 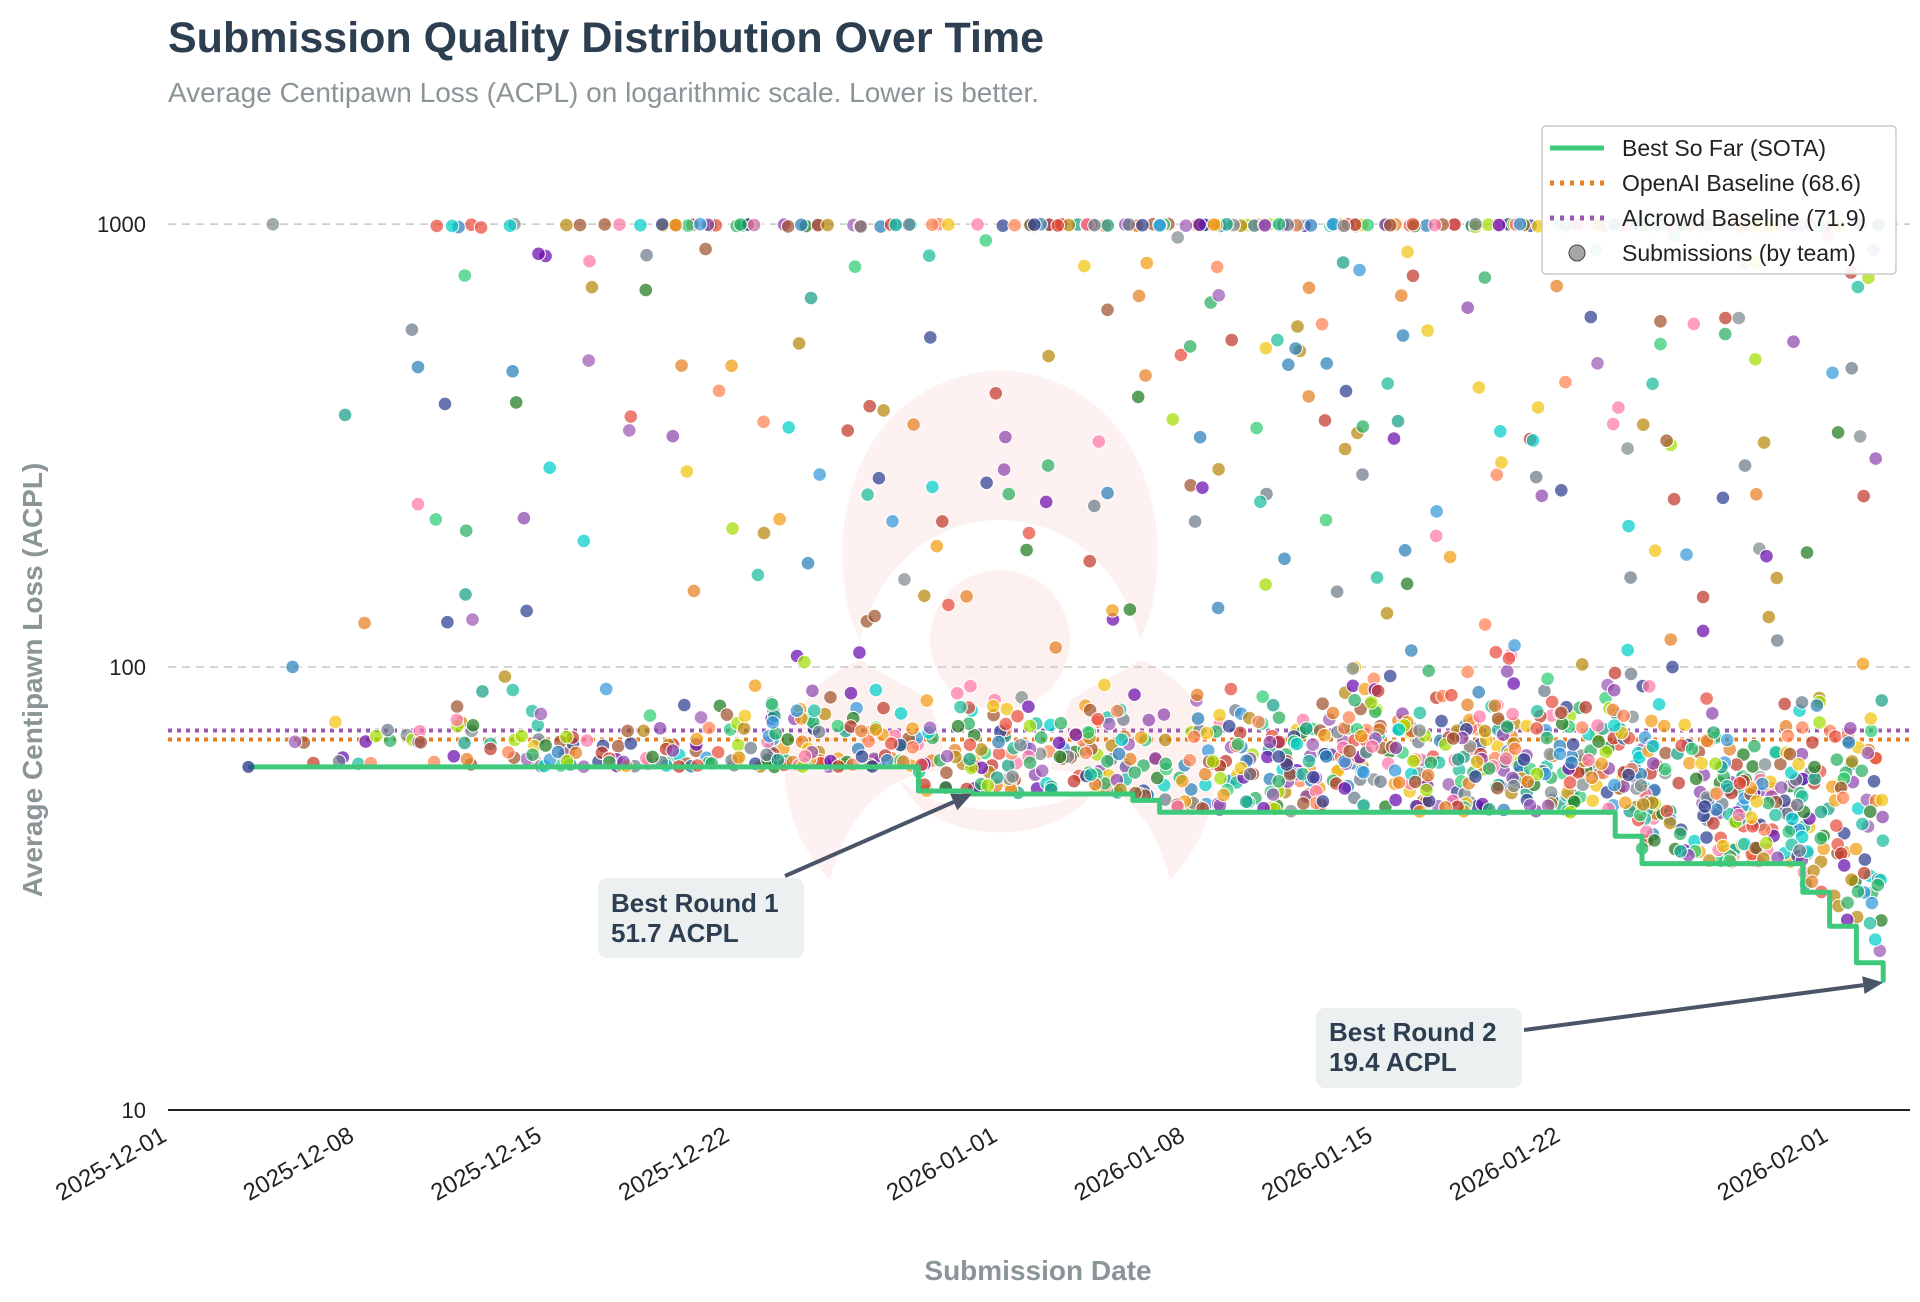 I want to click on logo-watermark, so click(x=1000, y=625).